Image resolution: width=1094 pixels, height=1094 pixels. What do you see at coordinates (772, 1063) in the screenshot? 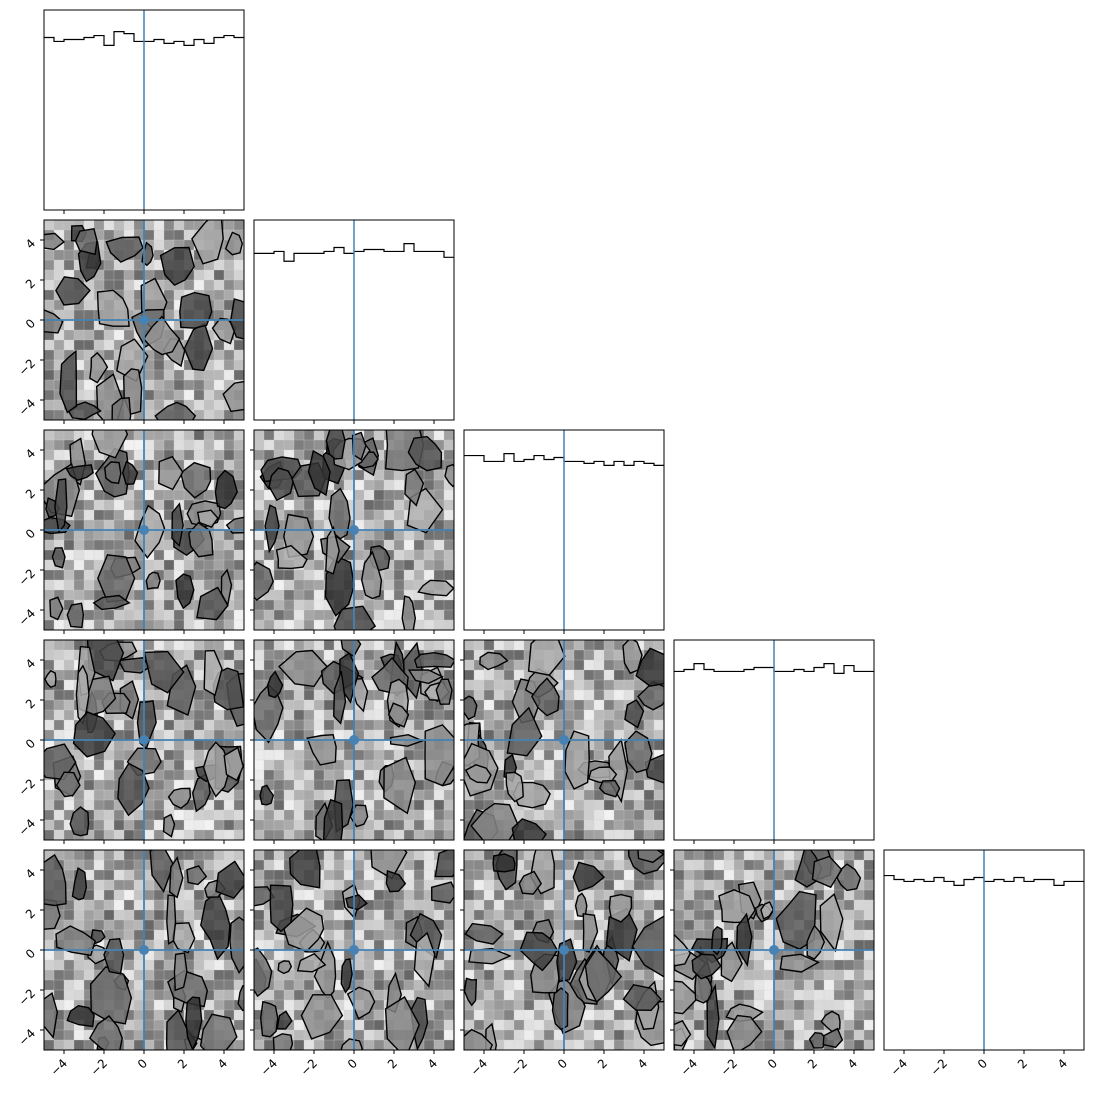
I see `x-tick-label: 0` at bounding box center [772, 1063].